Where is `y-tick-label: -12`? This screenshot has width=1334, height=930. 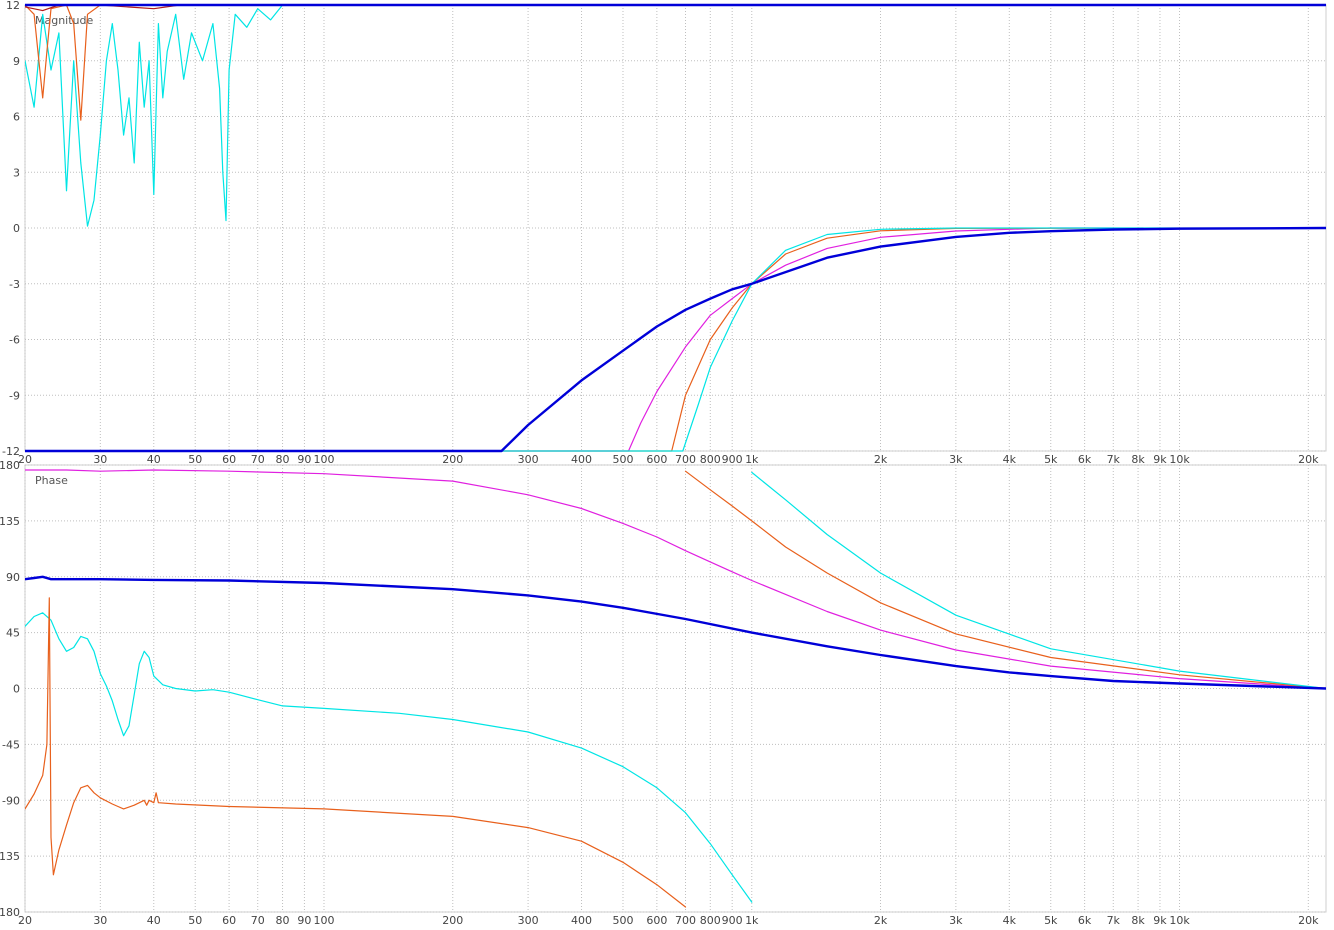 y-tick-label: -12 is located at coordinates (11, 451).